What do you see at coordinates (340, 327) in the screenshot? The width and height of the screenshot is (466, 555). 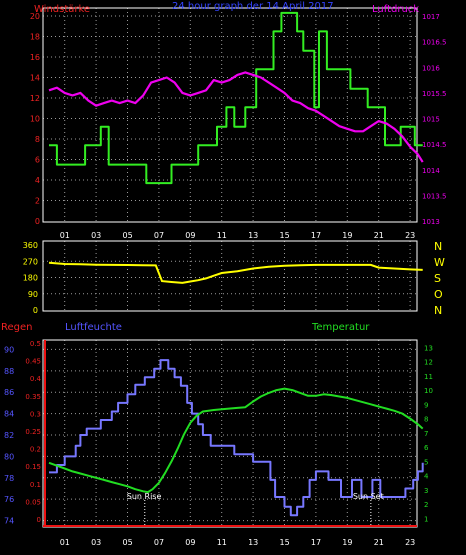 I see `temperature-axis-title: Temperatur` at bounding box center [340, 327].